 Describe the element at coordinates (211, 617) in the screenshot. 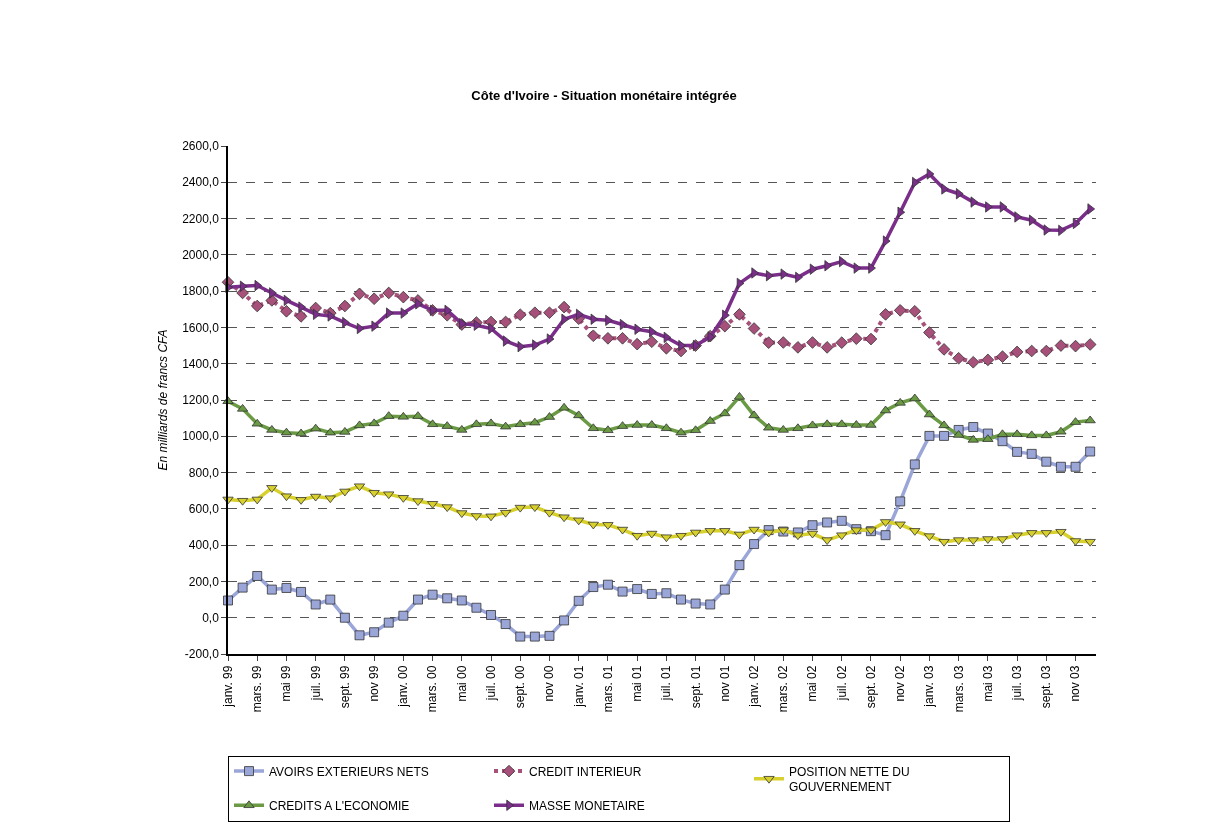

I see `y-tick-label: 0,0` at that location.